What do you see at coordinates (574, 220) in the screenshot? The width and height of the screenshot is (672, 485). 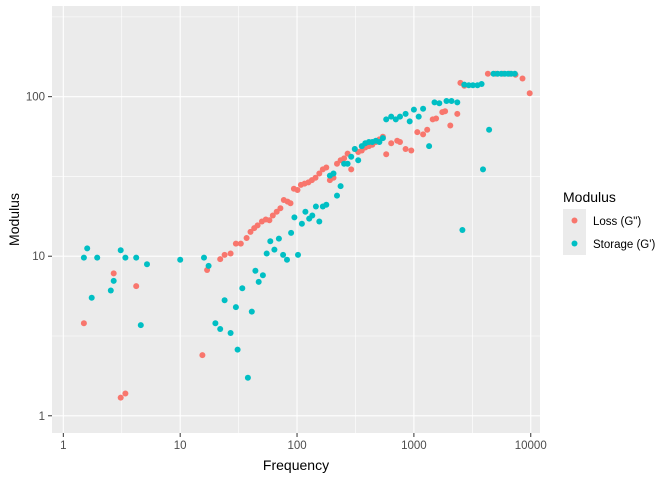 I see `legend-marker-loss` at bounding box center [574, 220].